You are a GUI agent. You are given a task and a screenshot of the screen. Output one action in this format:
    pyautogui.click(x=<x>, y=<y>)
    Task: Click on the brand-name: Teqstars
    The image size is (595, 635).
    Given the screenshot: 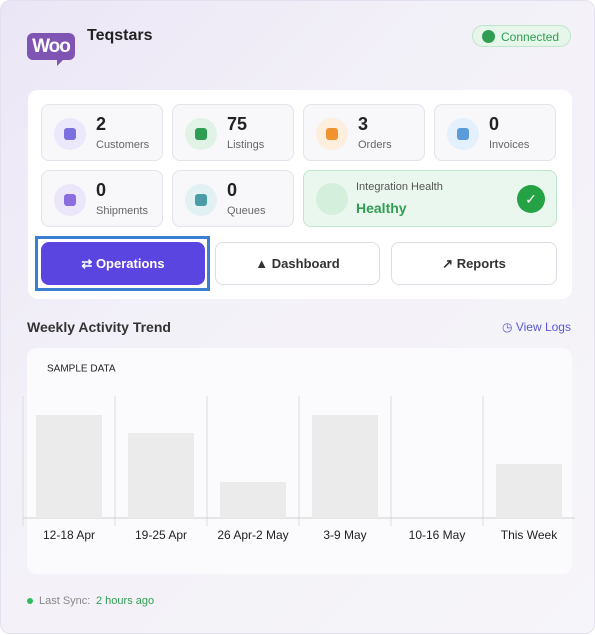 What is the action you would take?
    pyautogui.click(x=120, y=35)
    